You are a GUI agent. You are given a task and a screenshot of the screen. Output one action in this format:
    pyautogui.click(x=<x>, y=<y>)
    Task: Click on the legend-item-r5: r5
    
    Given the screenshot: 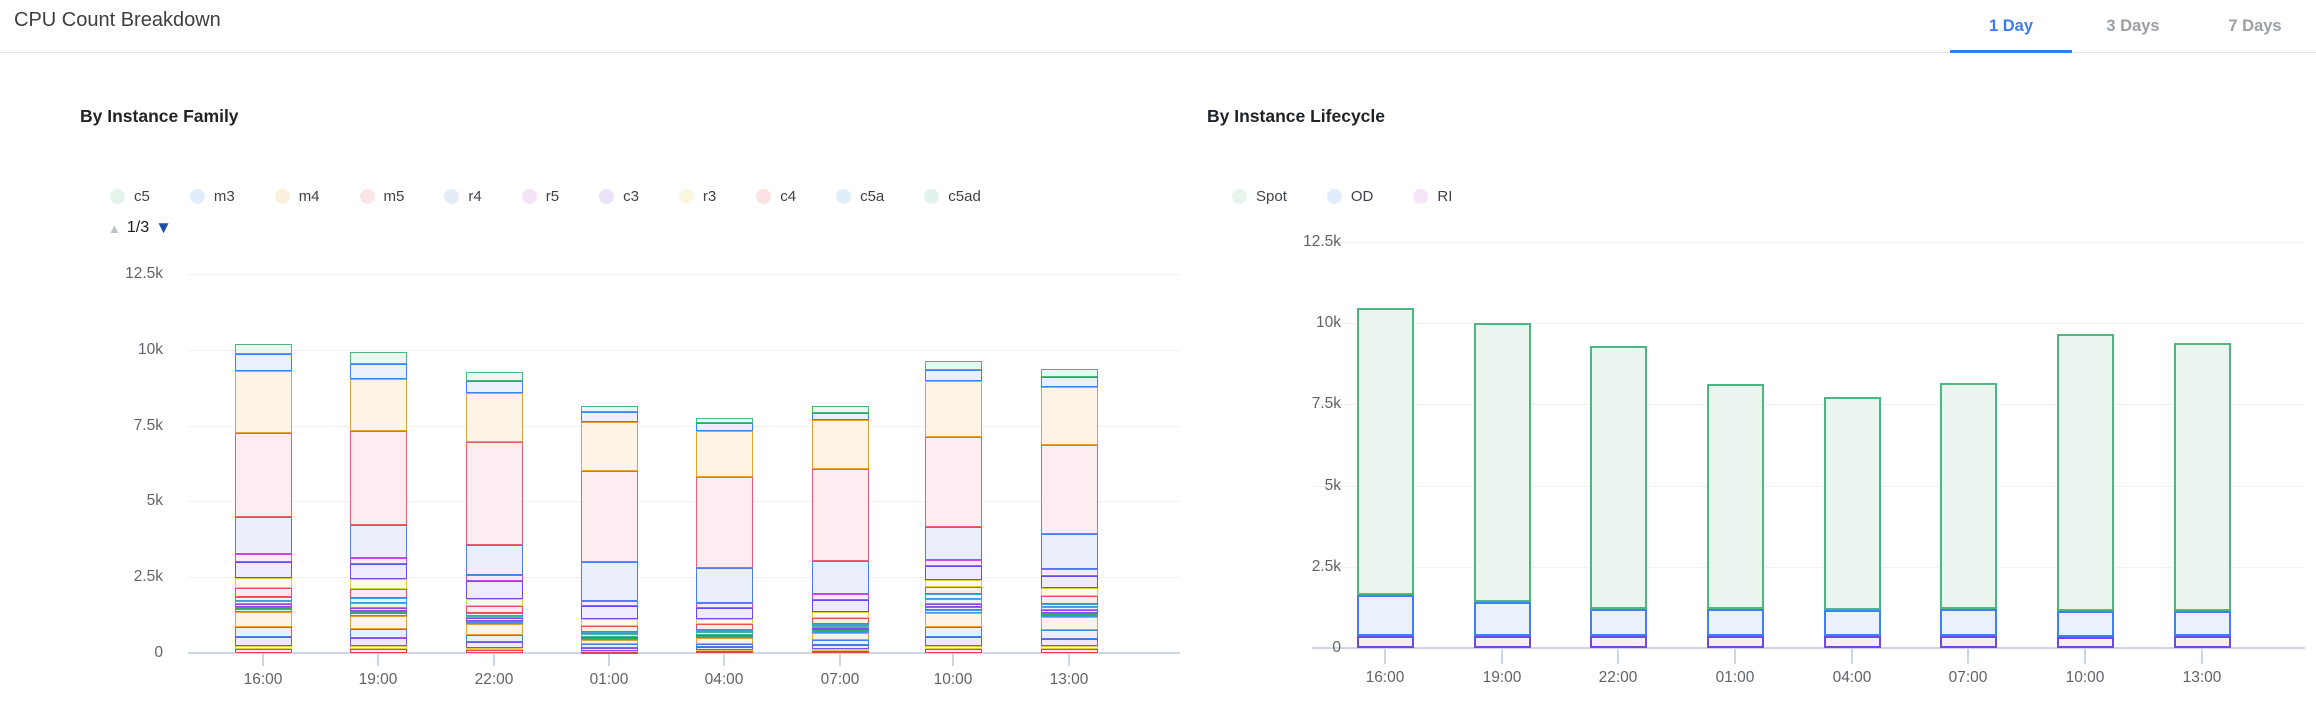 What is the action you would take?
    pyautogui.click(x=540, y=196)
    